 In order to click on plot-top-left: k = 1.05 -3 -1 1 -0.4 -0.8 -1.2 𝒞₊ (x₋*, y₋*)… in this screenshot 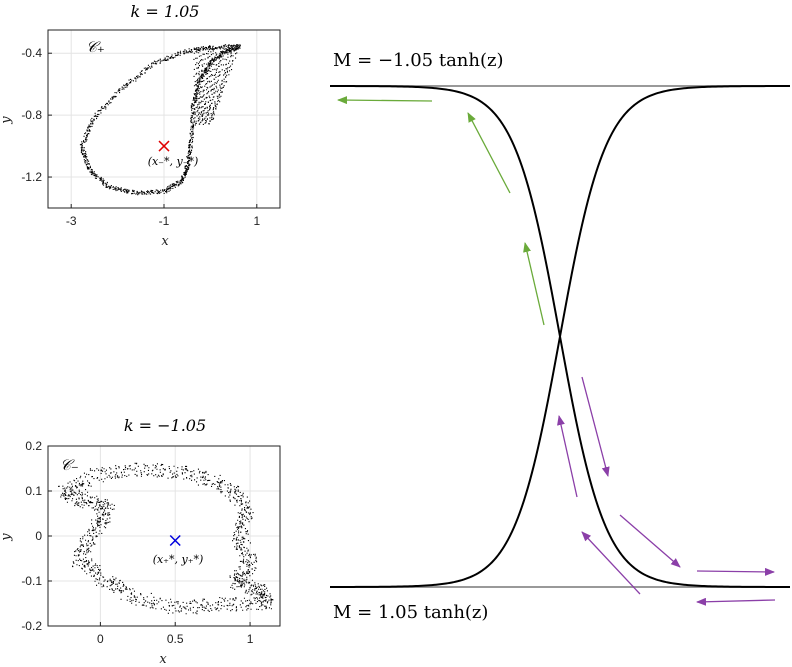, I will do `click(140, 125)`.